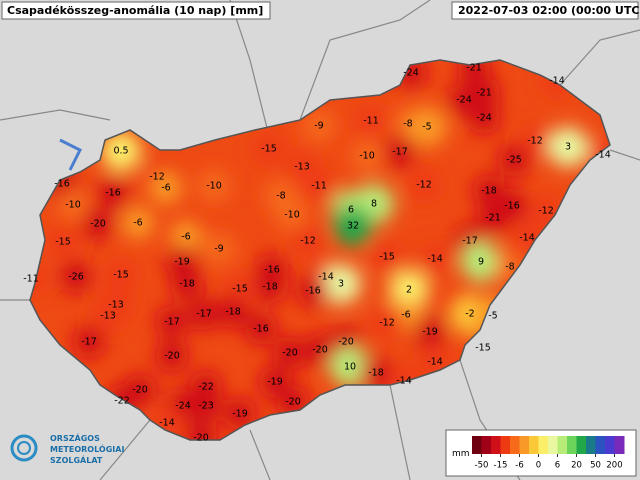  I want to click on station-value: 9, so click(481, 262).